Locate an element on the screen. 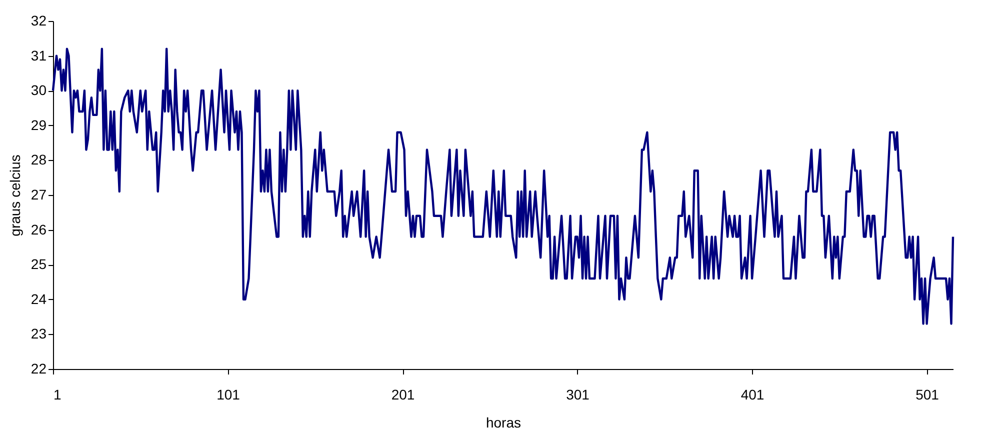 Image resolution: width=984 pixels, height=441 pixels. y-tick-label: 30 is located at coordinates (38, 90).